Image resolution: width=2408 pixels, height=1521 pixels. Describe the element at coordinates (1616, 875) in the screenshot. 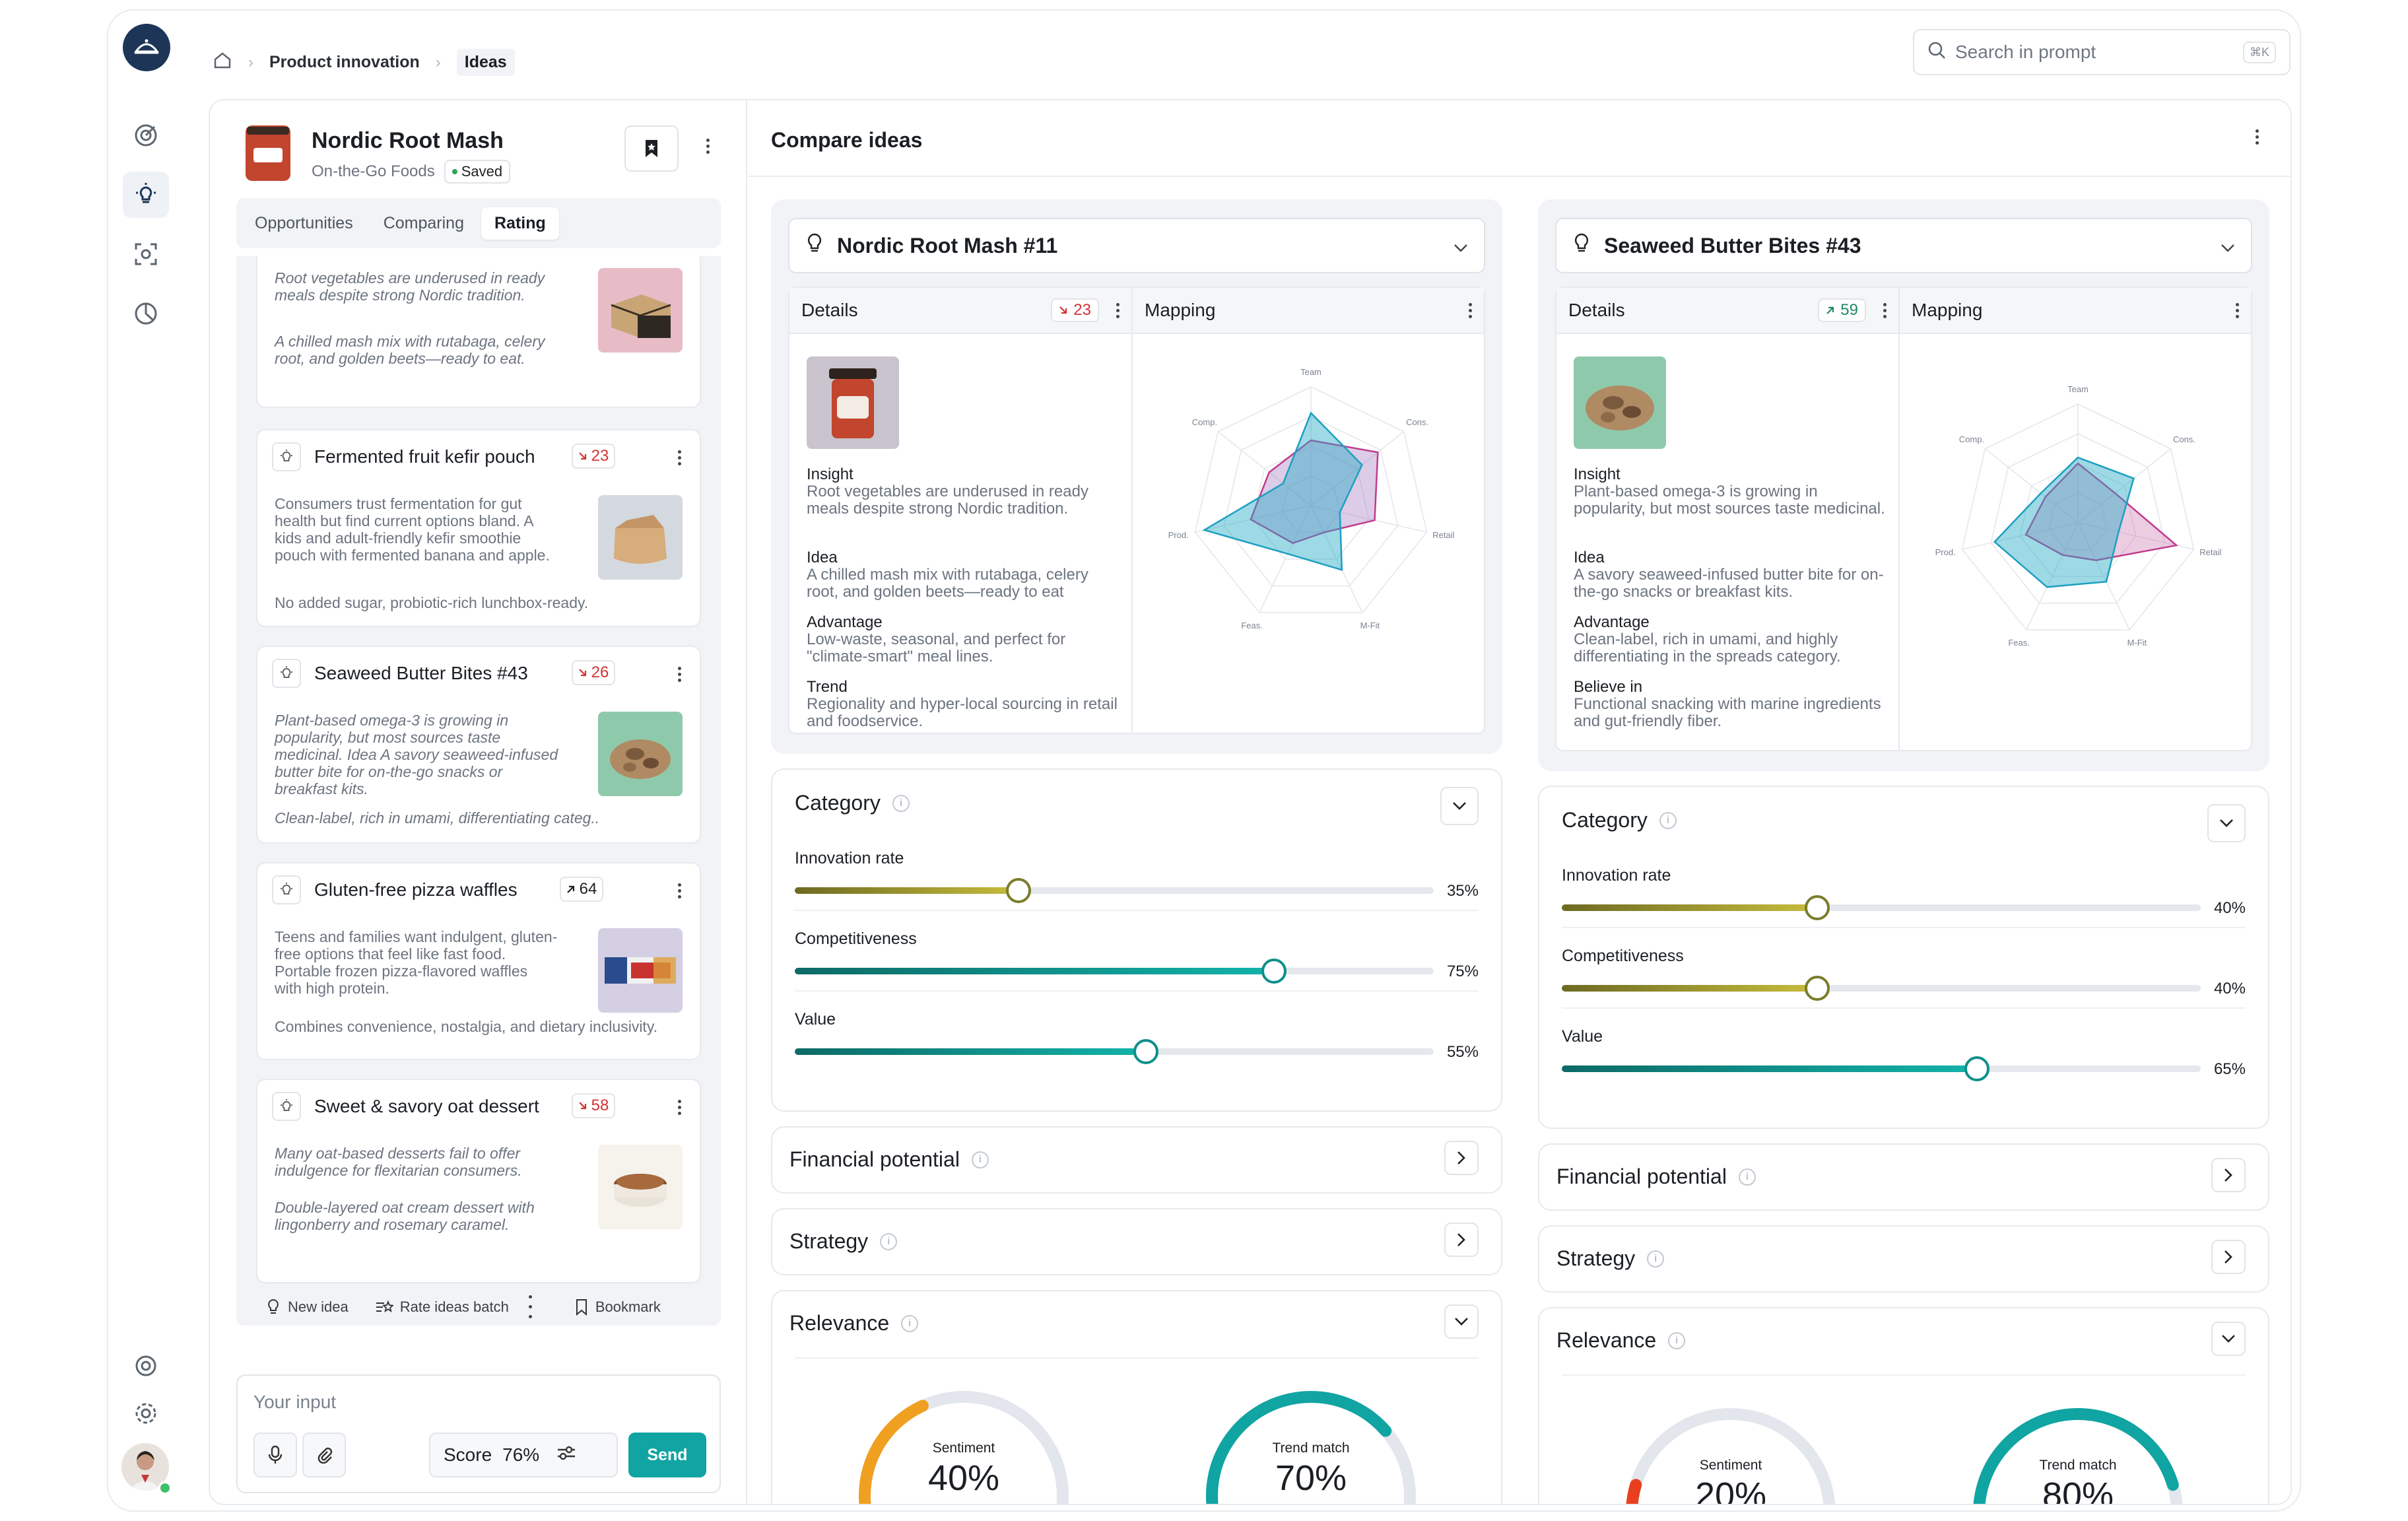

I see `slider-label: Innovation rate` at that location.